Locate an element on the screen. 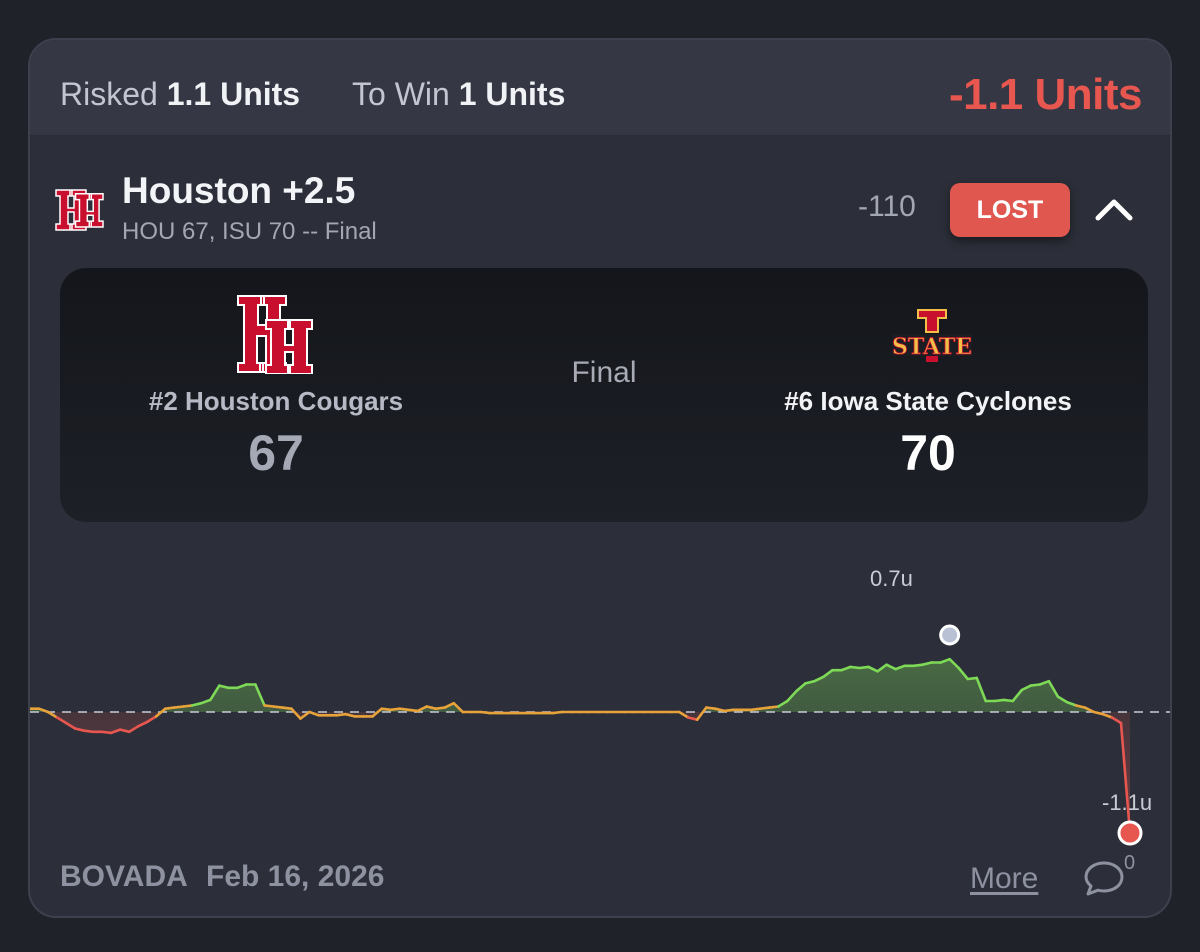  final-point is located at coordinates (1130, 833).